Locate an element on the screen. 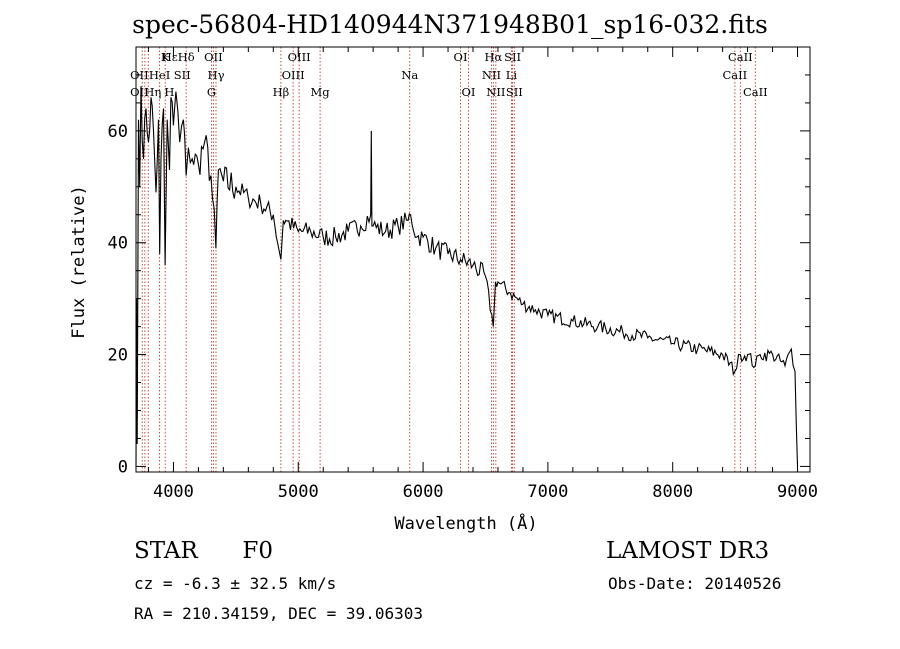 The width and height of the screenshot is (900, 649). y-tick-label: 60 is located at coordinates (118, 132).